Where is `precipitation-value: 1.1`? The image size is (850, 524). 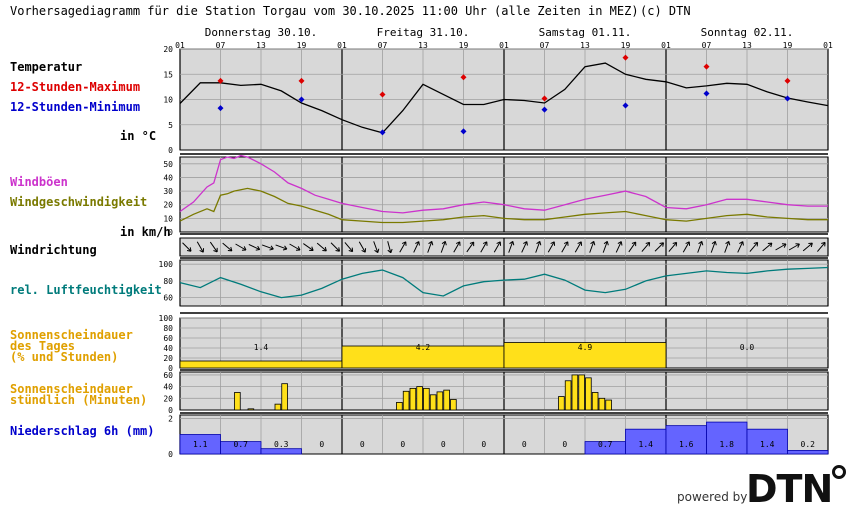
precipitation-value: 1.1 is located at coordinates (200, 444).